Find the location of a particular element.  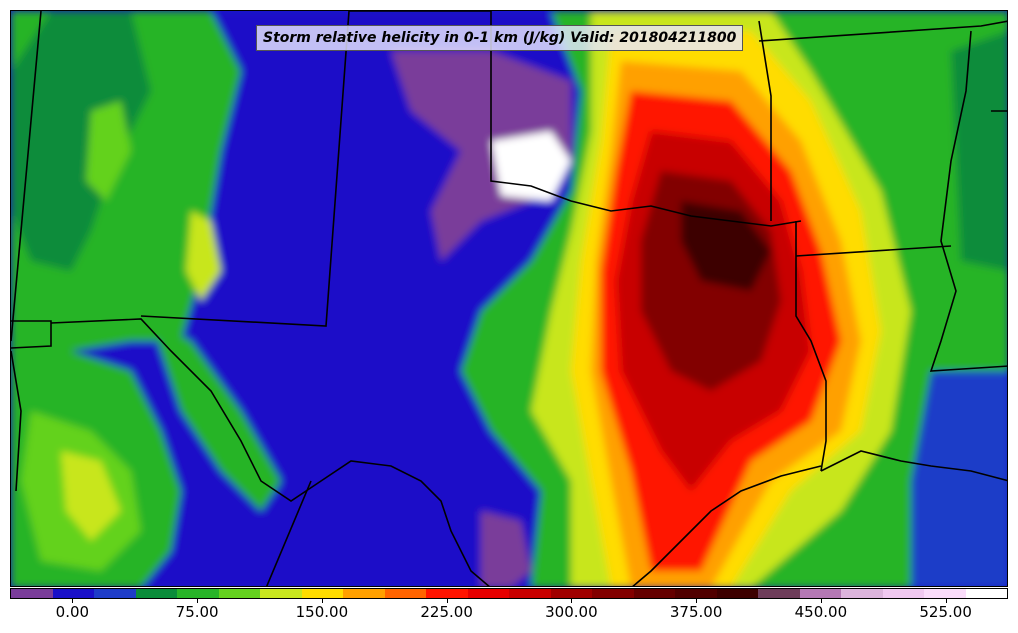

border-nm-east is located at coordinates (245, 169).